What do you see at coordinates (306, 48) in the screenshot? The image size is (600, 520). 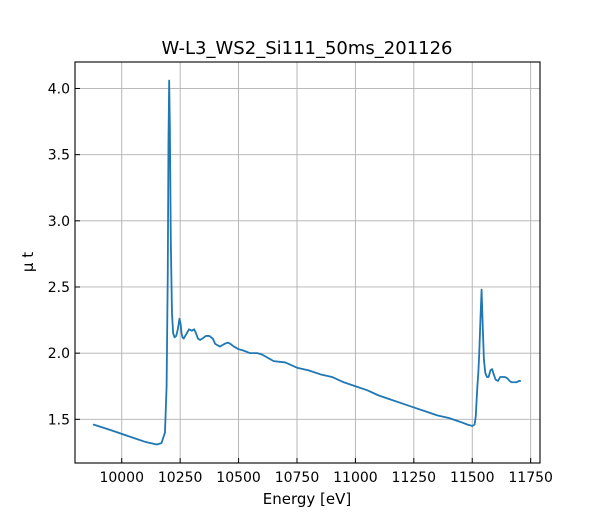 I see `chart-title: W-L3_WS2_Si111_50ms_201126` at bounding box center [306, 48].